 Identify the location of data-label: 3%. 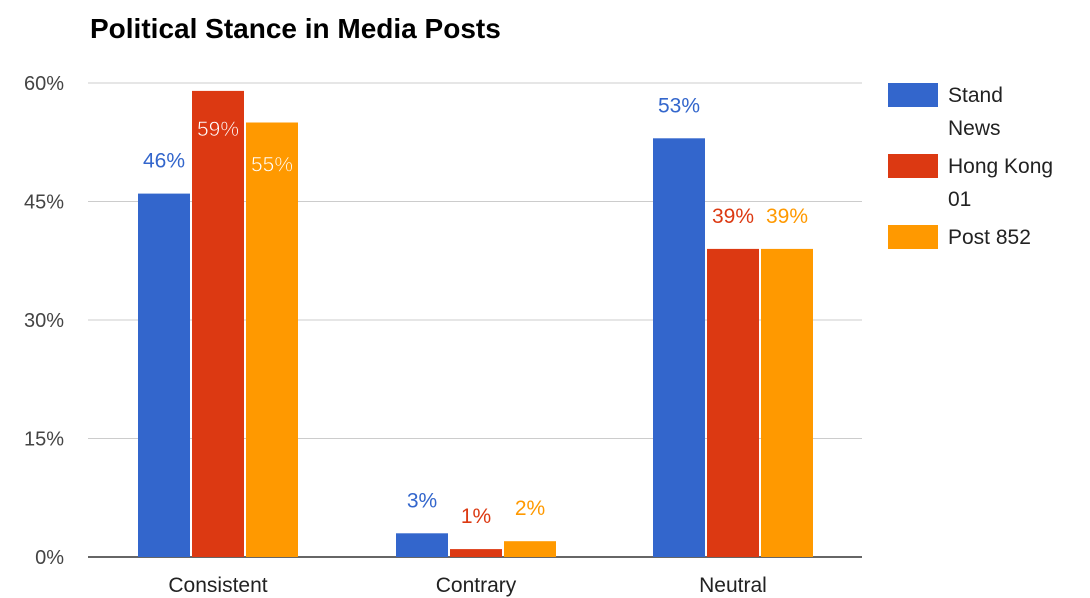
(422, 500).